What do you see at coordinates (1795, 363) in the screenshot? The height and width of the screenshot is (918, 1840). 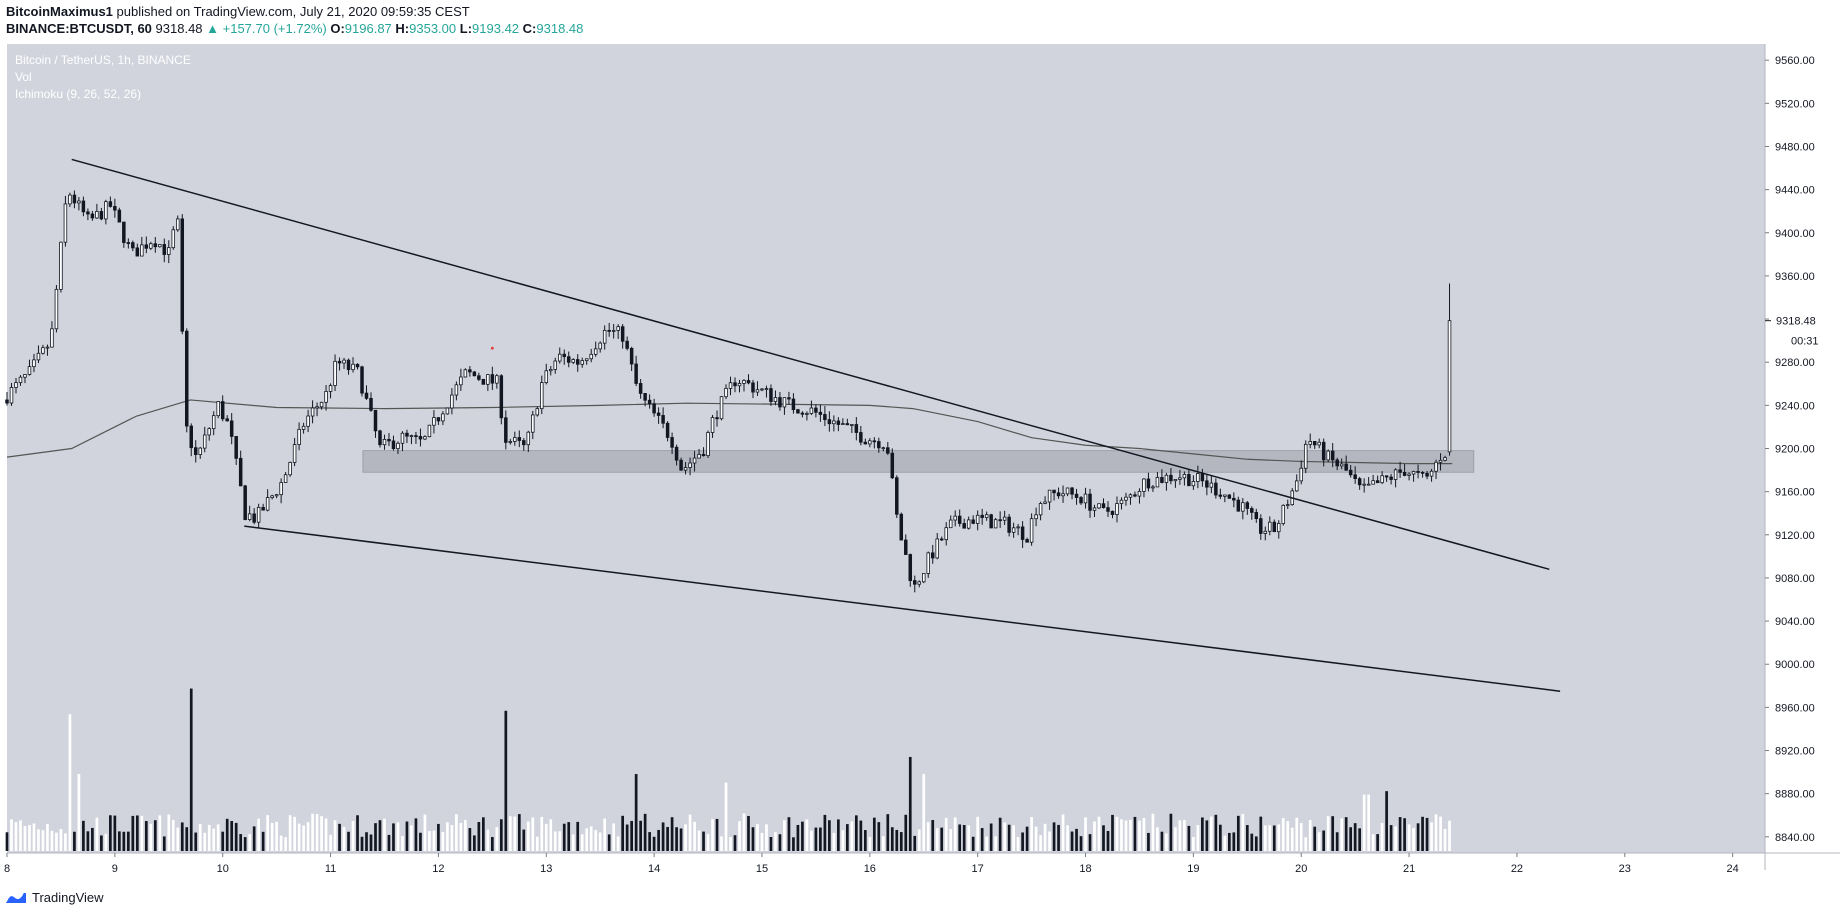 I see `y-tick-label: 9280.00` at bounding box center [1795, 363].